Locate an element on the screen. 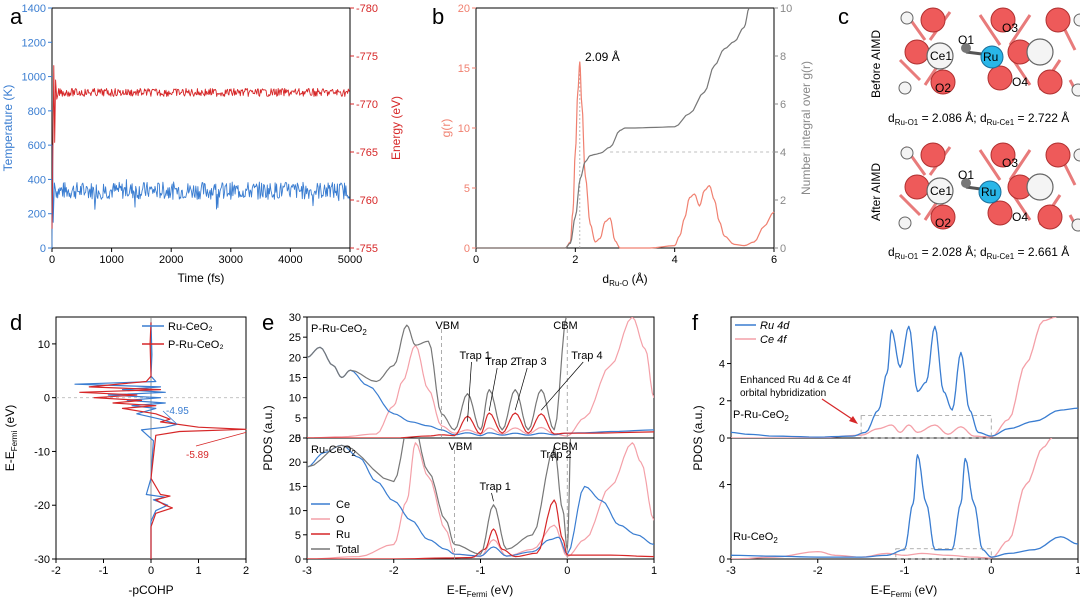  chart-e-top-title: P-Ru-CeO2 is located at coordinates (339, 330).